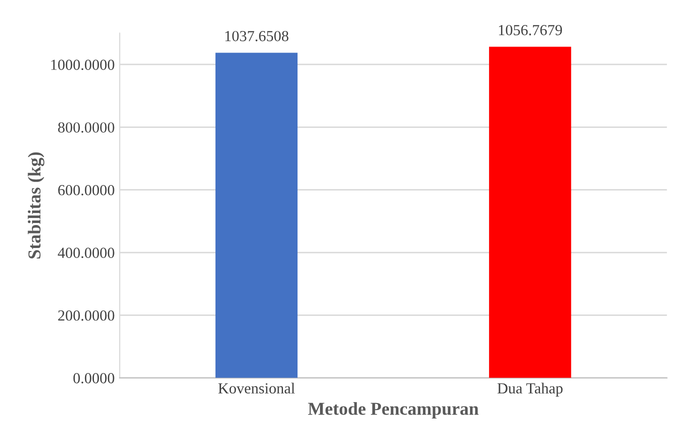 The width and height of the screenshot is (684, 442). I want to click on y-axis-title: Stabilitas (kg), so click(36, 205).